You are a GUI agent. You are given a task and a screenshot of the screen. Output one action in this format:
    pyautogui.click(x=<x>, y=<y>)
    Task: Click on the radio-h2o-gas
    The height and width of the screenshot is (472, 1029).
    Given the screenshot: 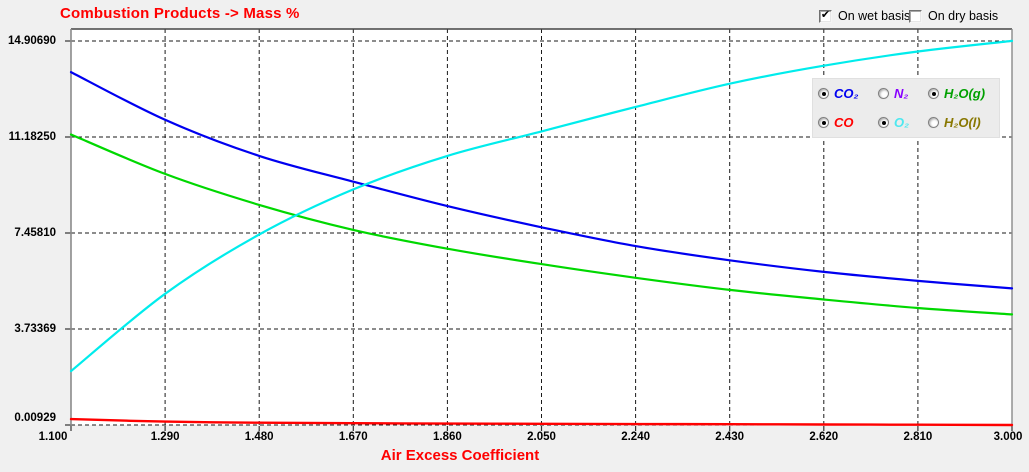 What is the action you would take?
    pyautogui.click(x=933, y=93)
    